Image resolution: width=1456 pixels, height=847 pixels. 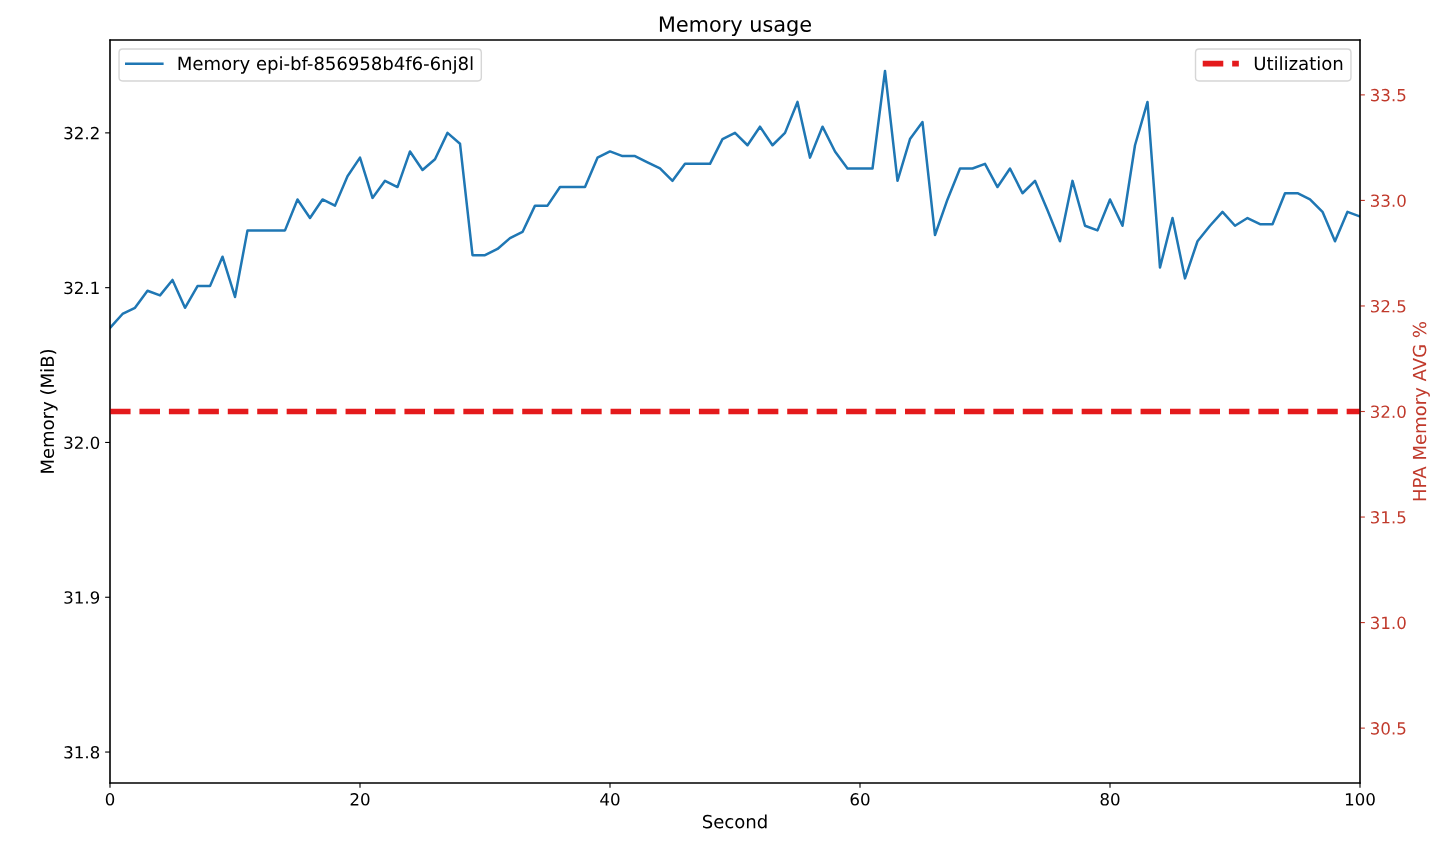 I want to click on y2-tick-label: 30.5, so click(x=1388, y=728).